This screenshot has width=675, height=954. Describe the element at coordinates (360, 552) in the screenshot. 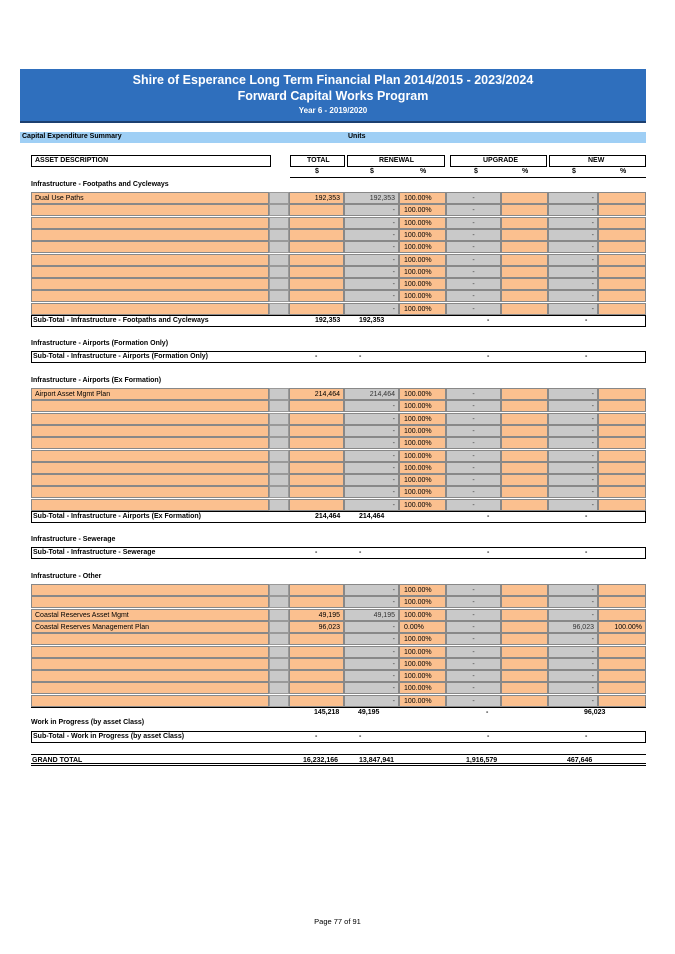

I see `subtotal-renewal: -` at that location.